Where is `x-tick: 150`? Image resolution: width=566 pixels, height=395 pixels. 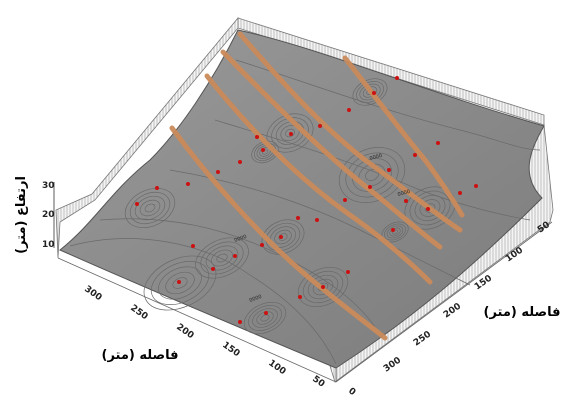 x-tick: 150 is located at coordinates (230, 349).